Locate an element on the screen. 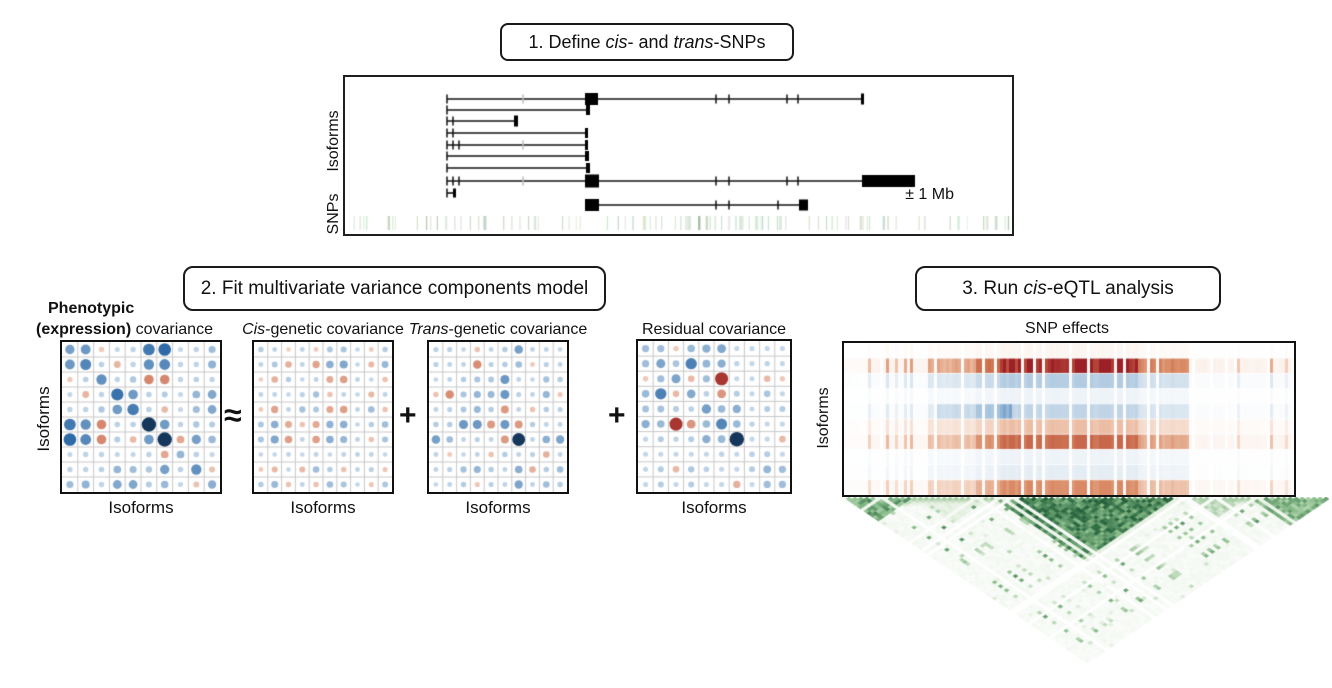  heatmap-isoforms-axis-label: Isoforms is located at coordinates (823, 418).